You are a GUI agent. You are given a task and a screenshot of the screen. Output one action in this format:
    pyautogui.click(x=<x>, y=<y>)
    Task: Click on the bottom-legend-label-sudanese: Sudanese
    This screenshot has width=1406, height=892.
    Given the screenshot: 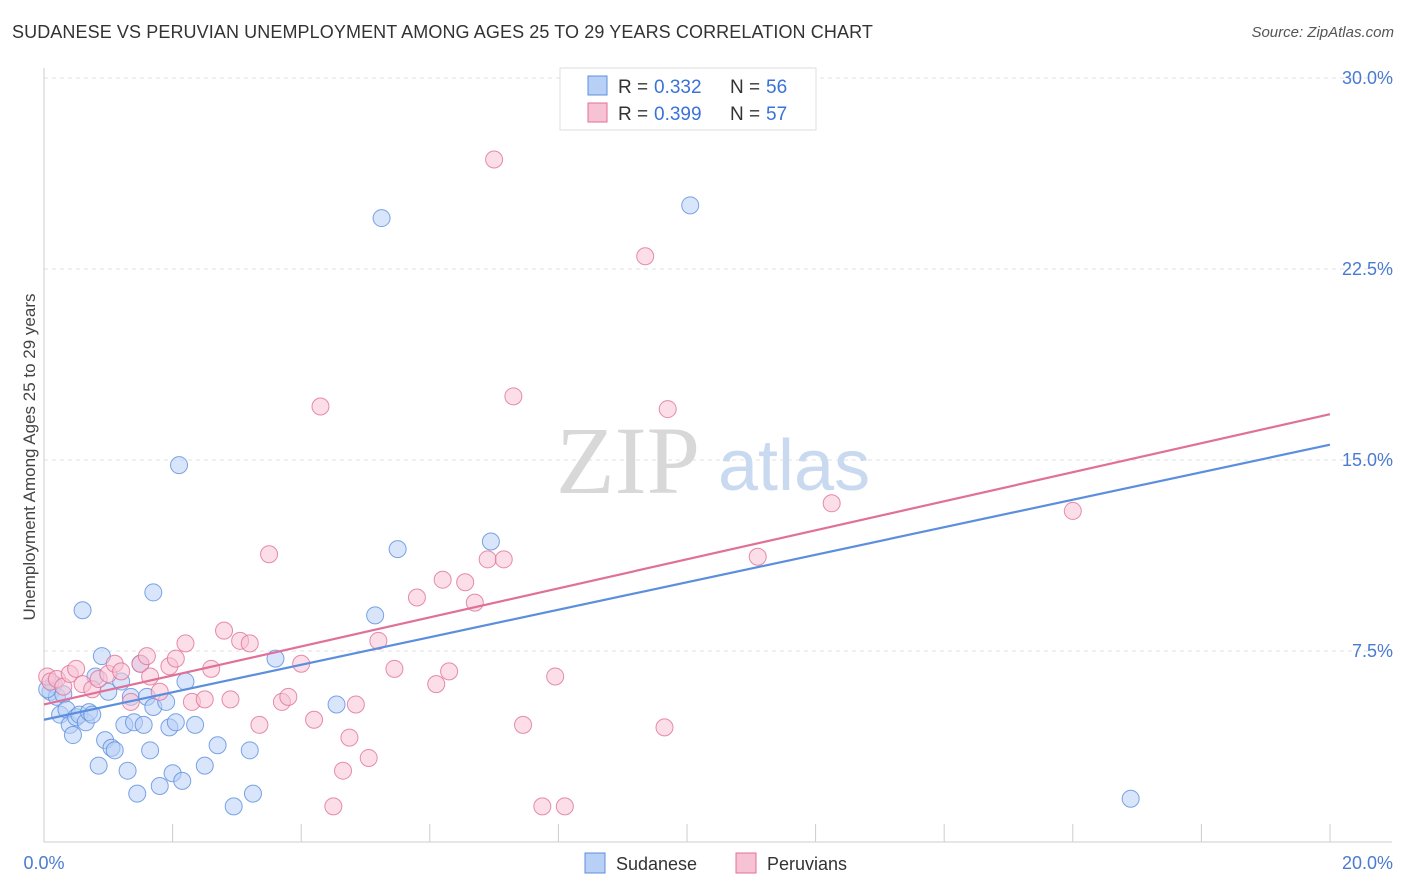 What is the action you would take?
    pyautogui.click(x=656, y=864)
    